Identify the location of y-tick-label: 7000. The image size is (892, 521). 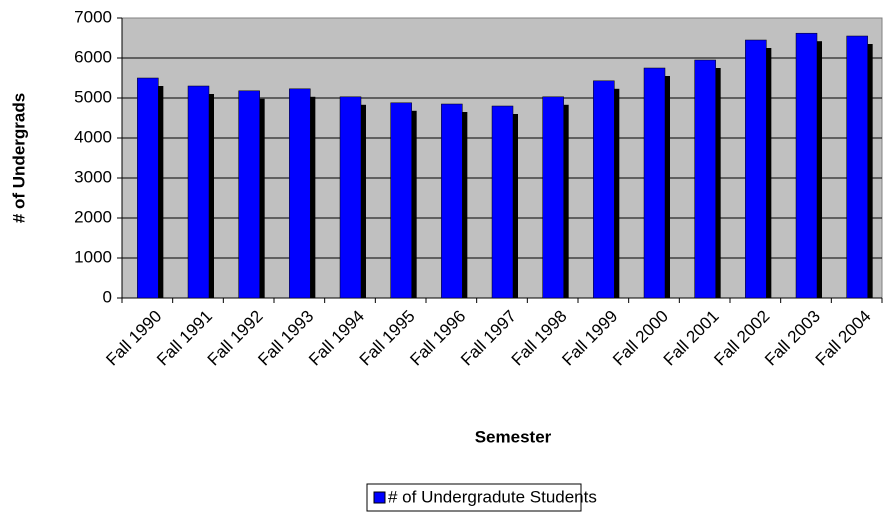
(93, 16).